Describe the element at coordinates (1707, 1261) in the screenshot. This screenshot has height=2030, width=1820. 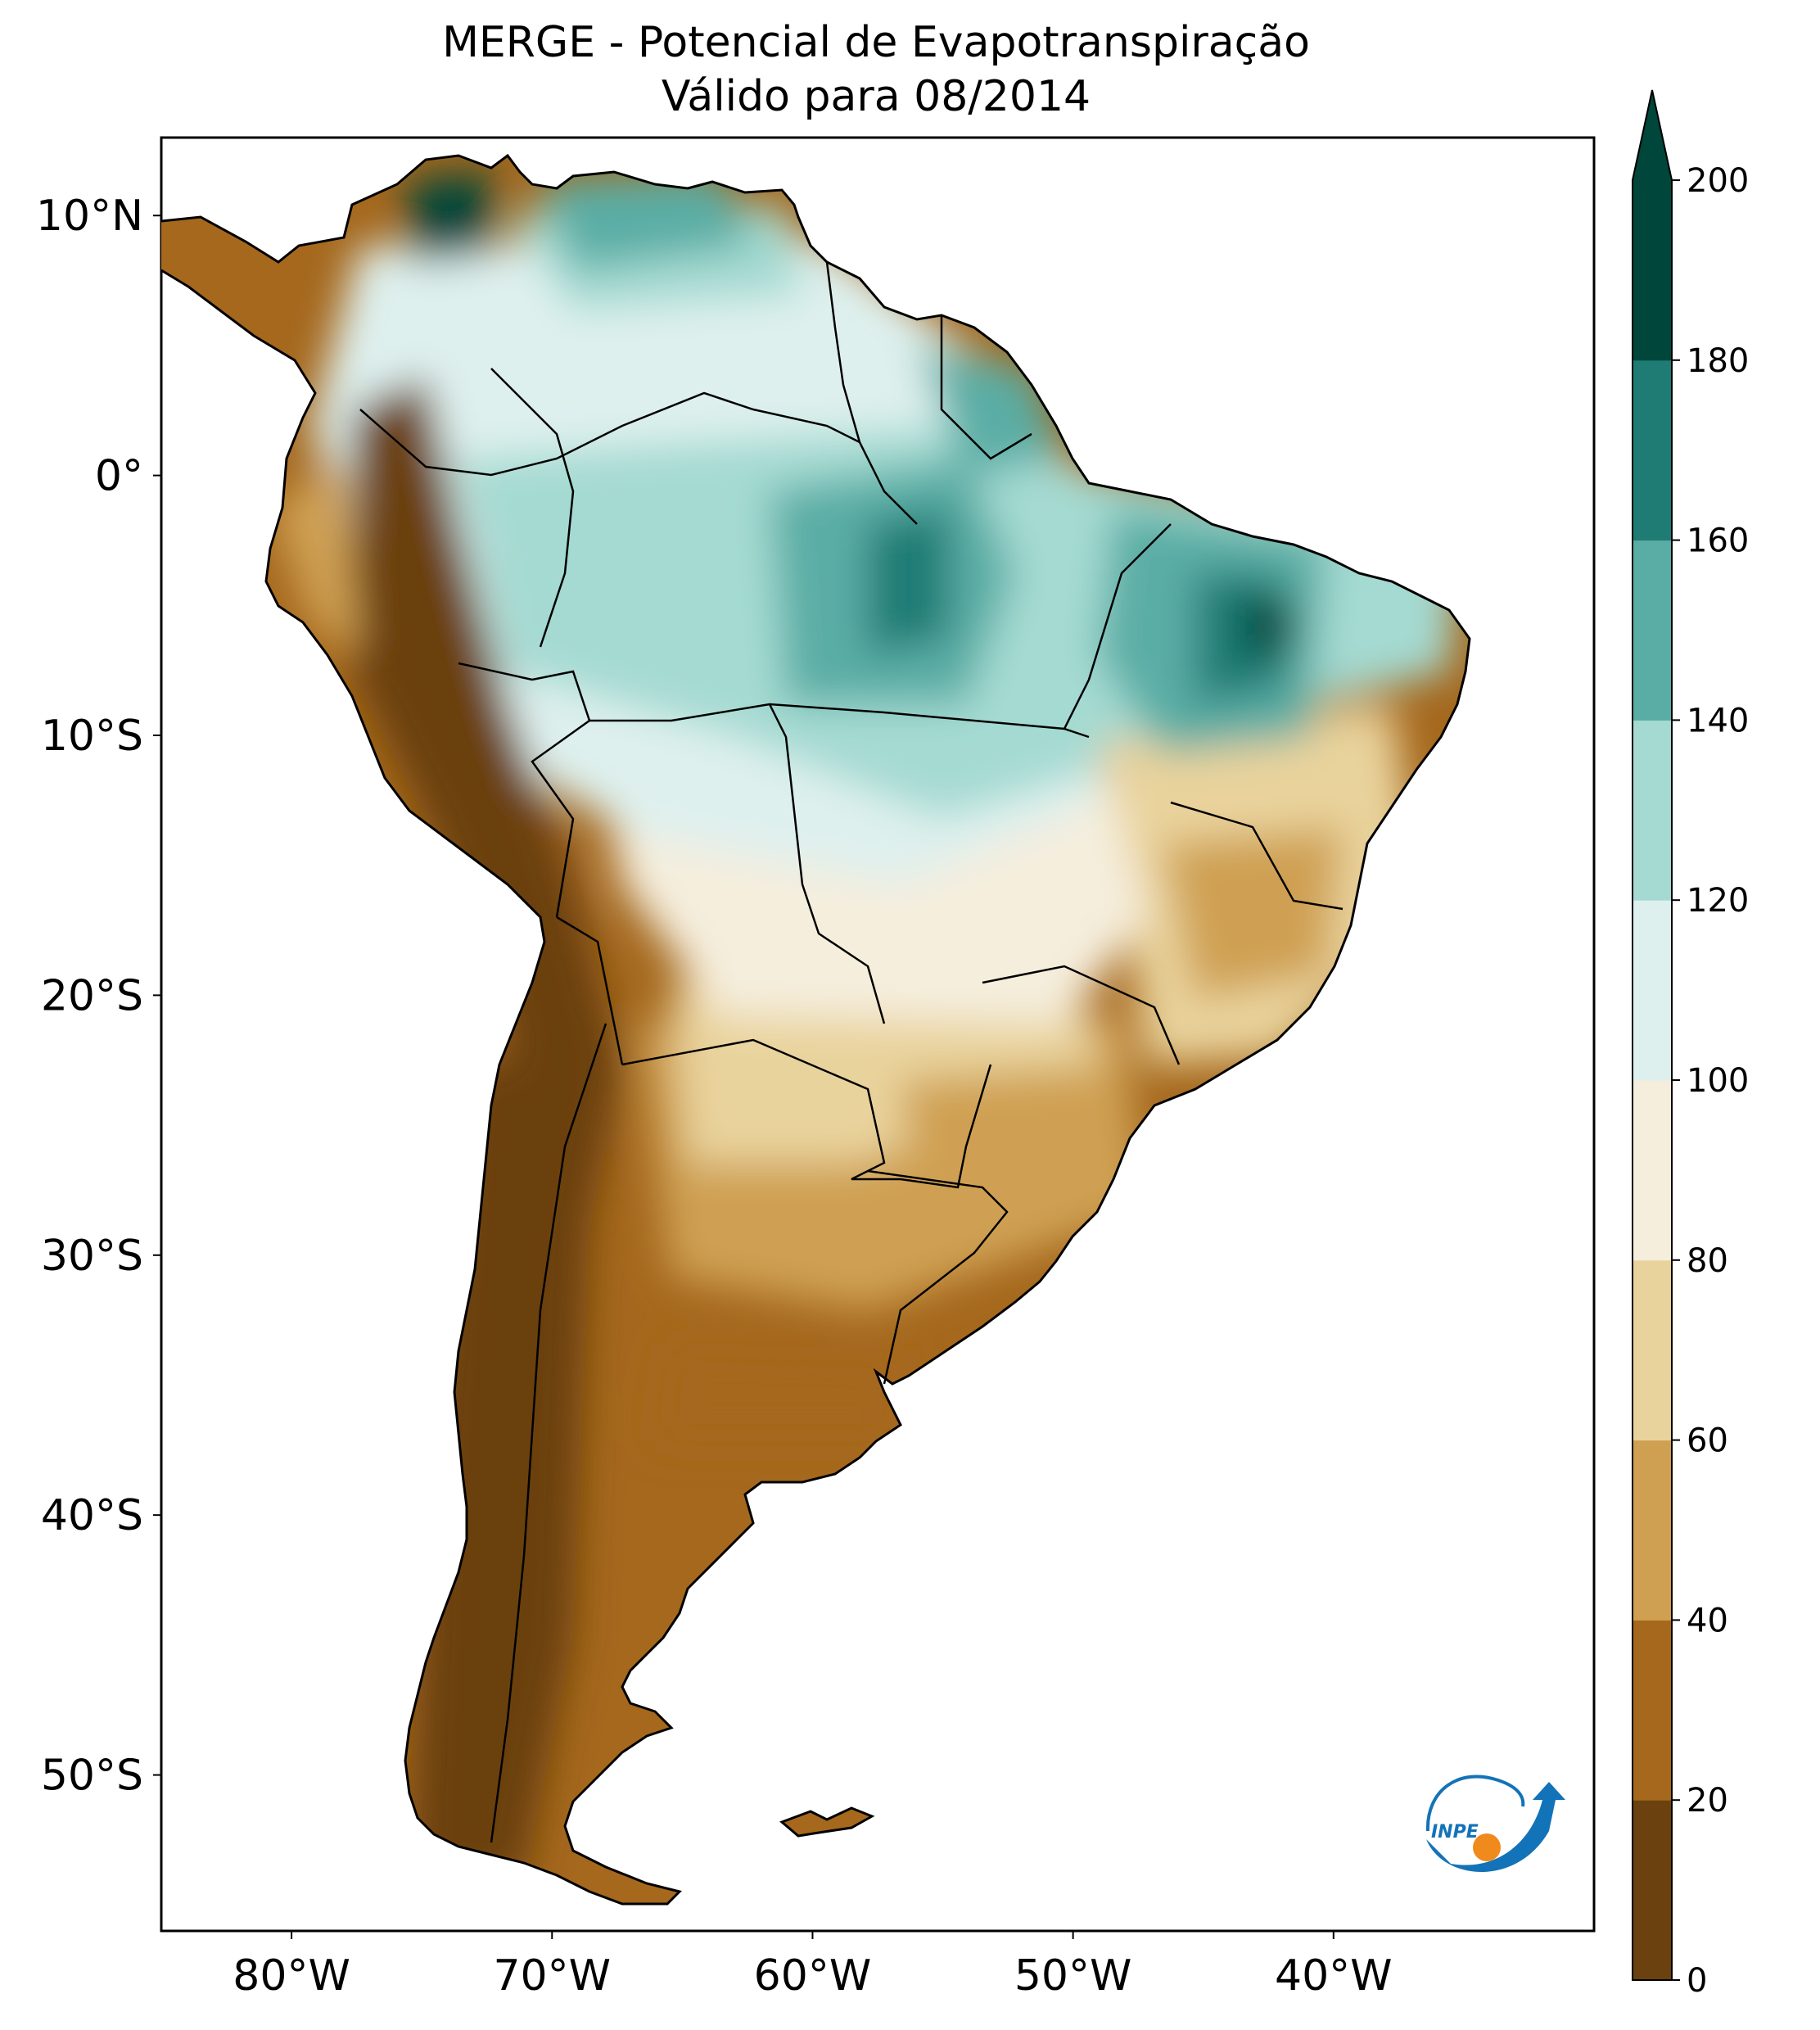
I see `colorbar-tick-label: 80` at that location.